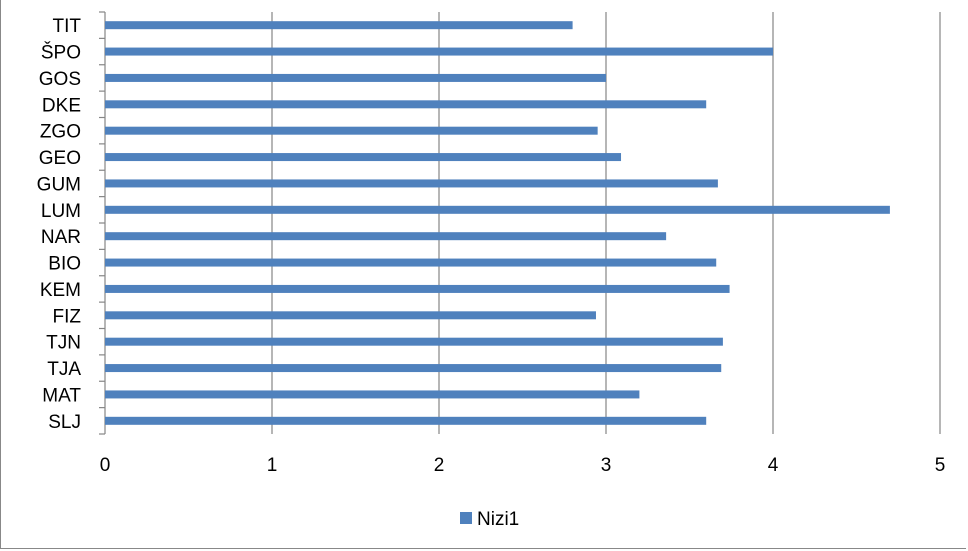 The height and width of the screenshot is (551, 968). Describe the element at coordinates (350, 315) in the screenshot. I see `bar-fiz` at that location.